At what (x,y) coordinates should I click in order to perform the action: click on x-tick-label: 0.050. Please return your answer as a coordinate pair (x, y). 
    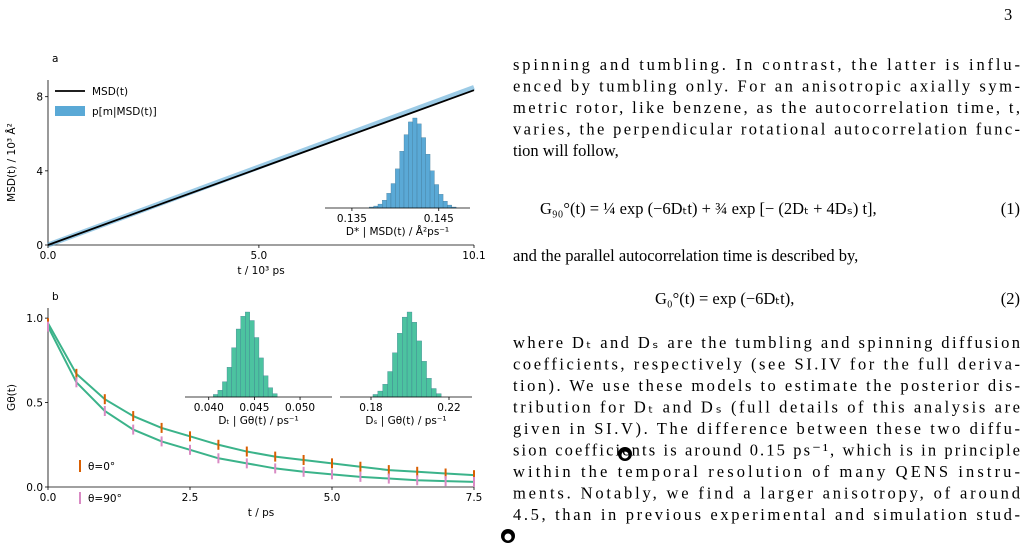
    Looking at the image, I should click on (300, 408).